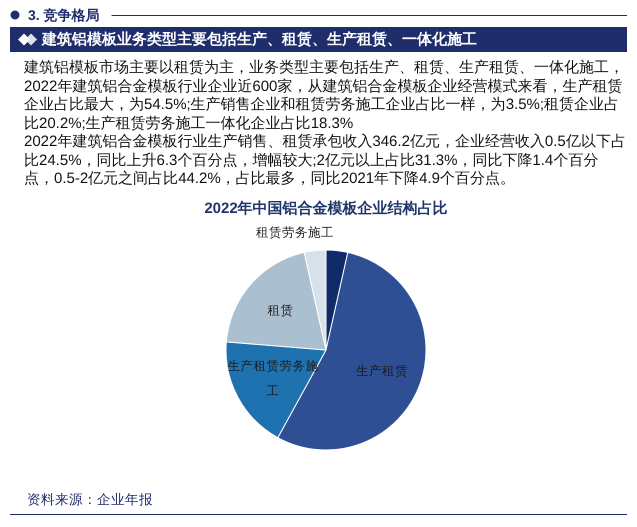 The image size is (637, 527). I want to click on slice-label: 生产租赁, so click(382, 371).